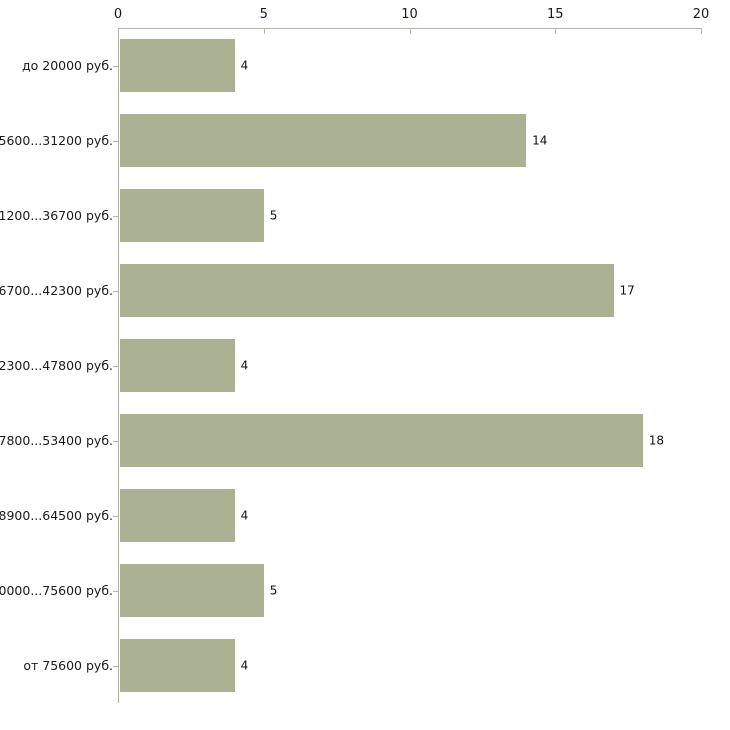  I want to click on x-tick-label: 15, so click(555, 14).